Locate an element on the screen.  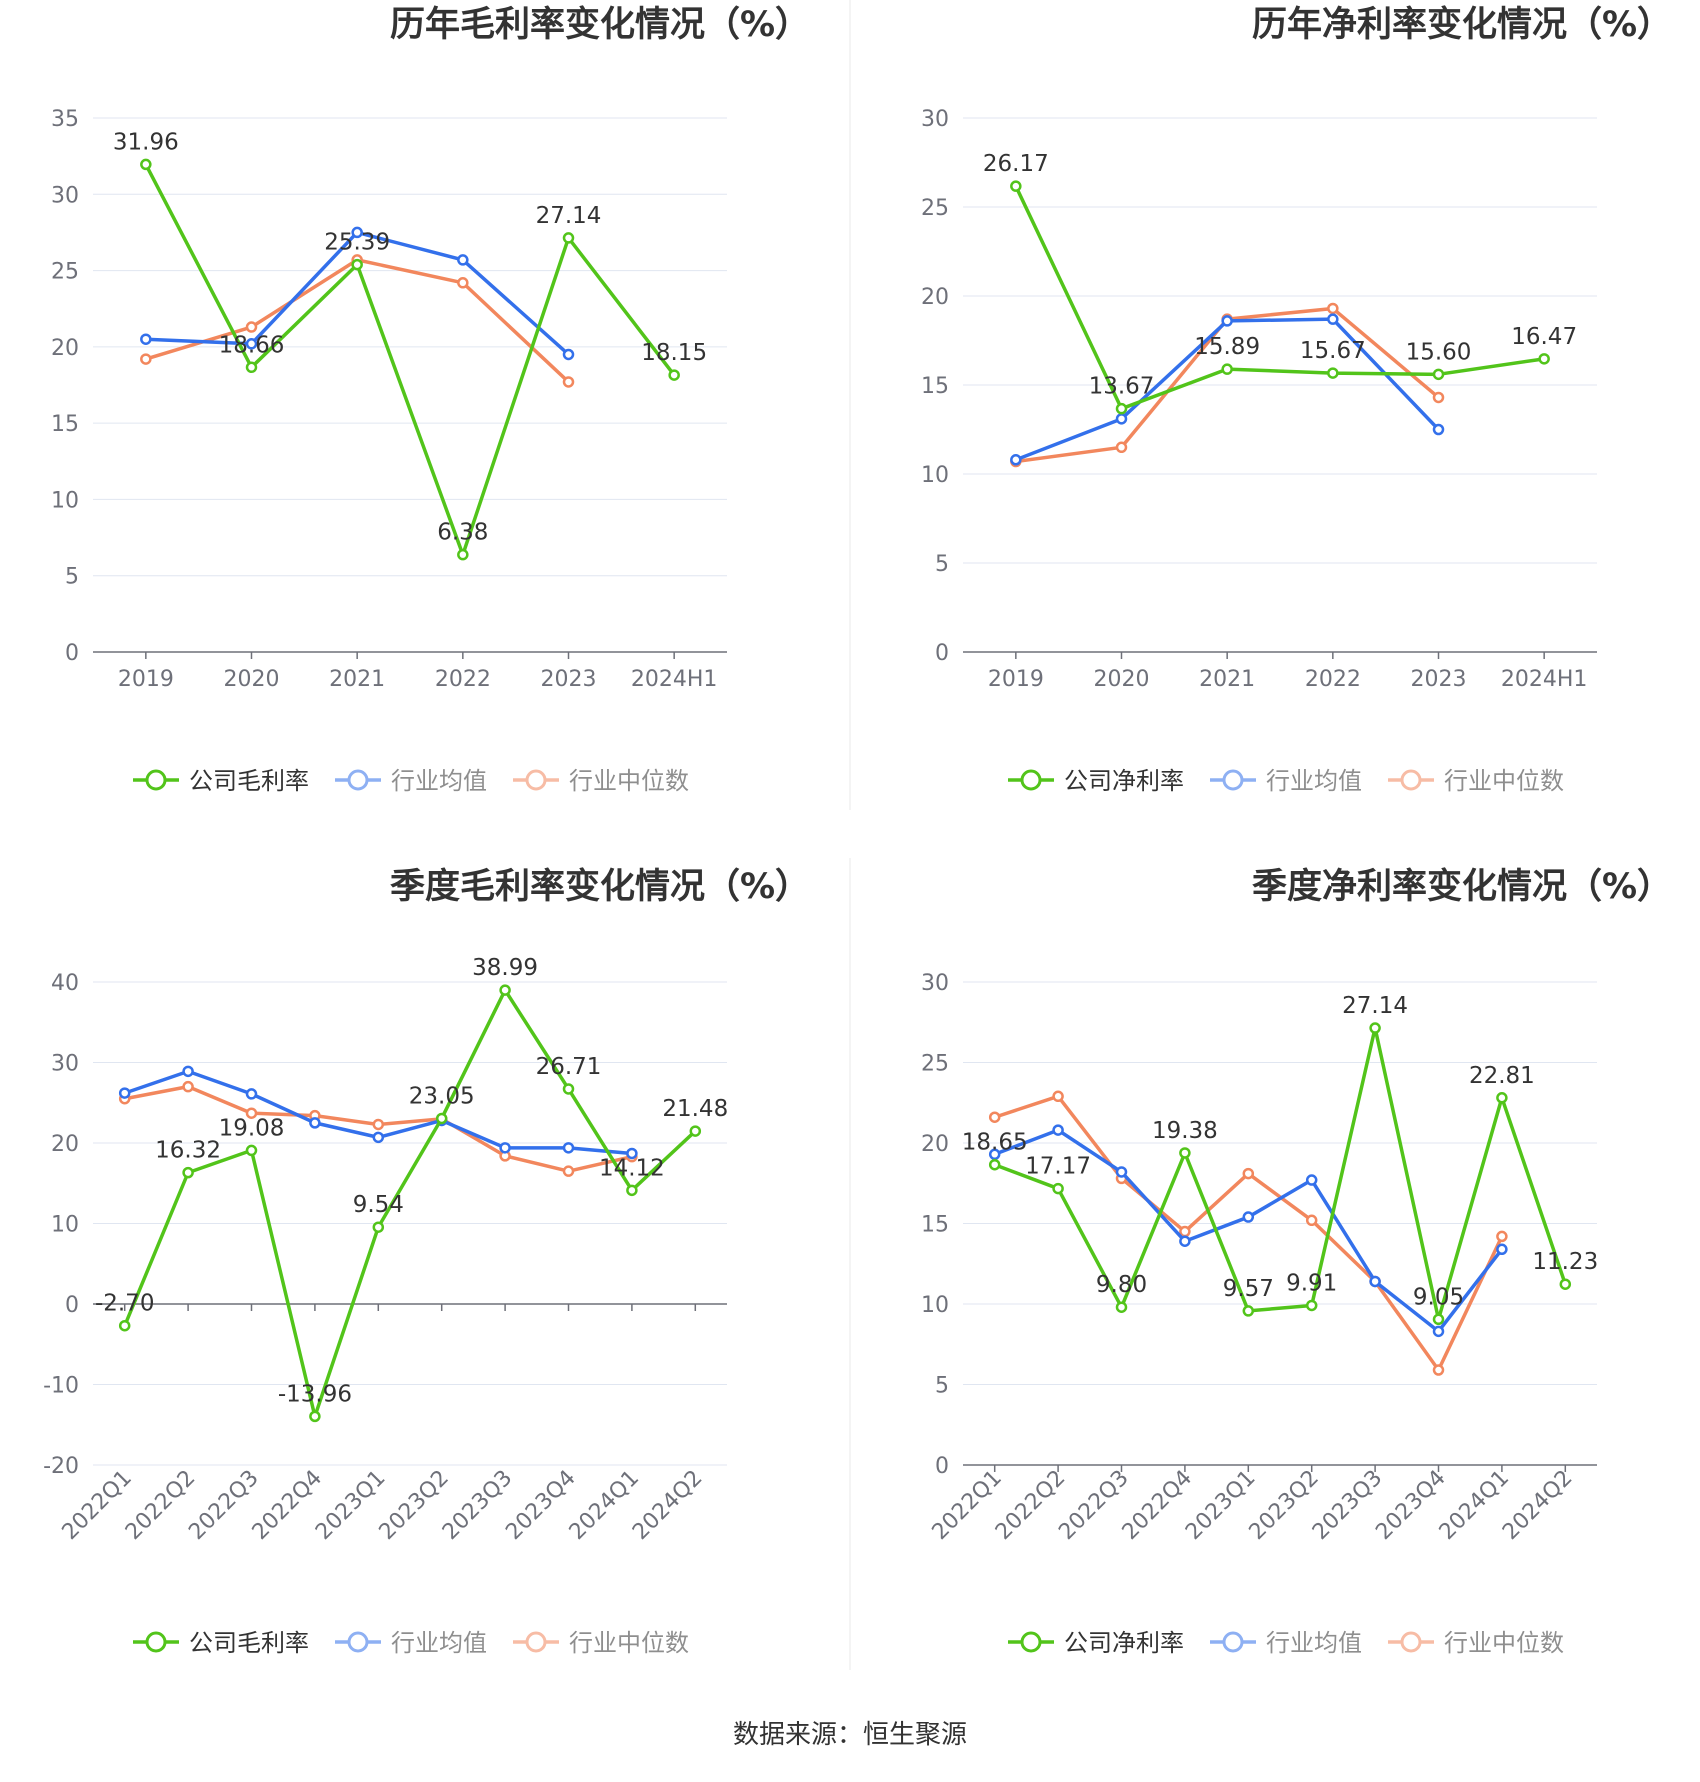
y-tick-label: 15 is located at coordinates (935, 386).